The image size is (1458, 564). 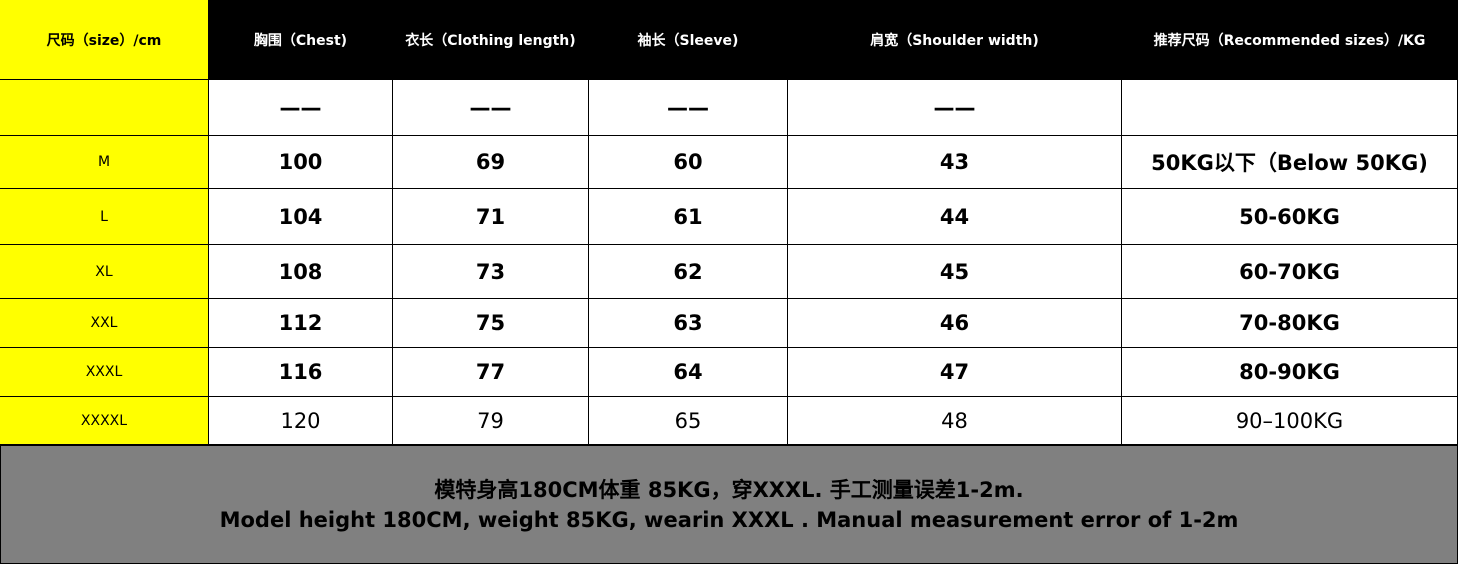 I want to click on value-cell: 62, so click(x=688, y=272).